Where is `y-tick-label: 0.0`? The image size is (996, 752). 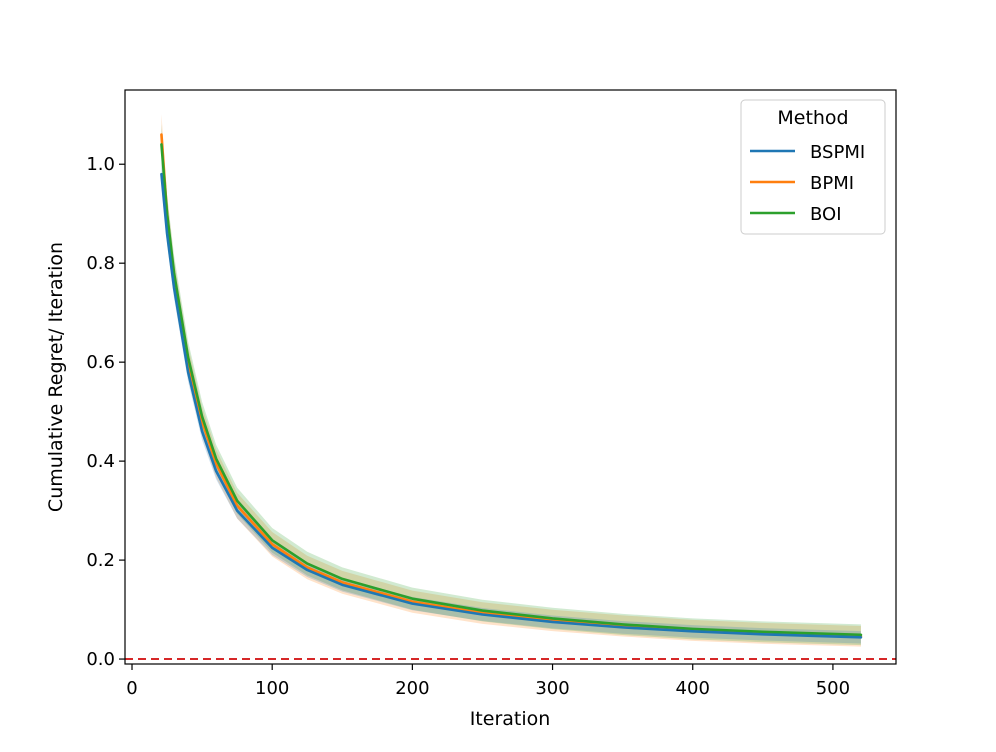
y-tick-label: 0.0 is located at coordinates (100, 659).